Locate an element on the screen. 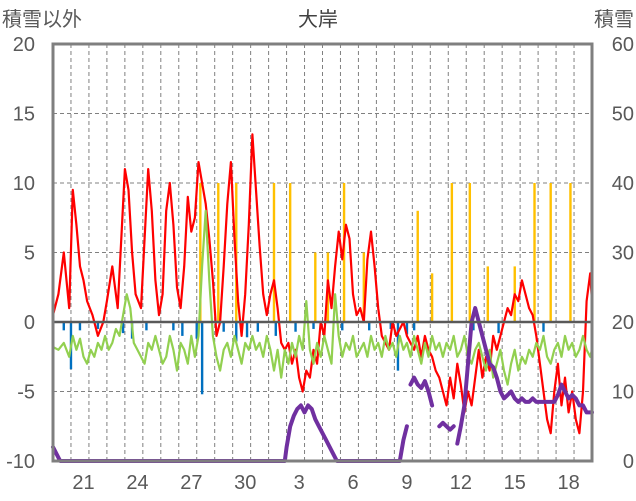  y-right-tick-label: 0 is located at coordinates (628, 462).